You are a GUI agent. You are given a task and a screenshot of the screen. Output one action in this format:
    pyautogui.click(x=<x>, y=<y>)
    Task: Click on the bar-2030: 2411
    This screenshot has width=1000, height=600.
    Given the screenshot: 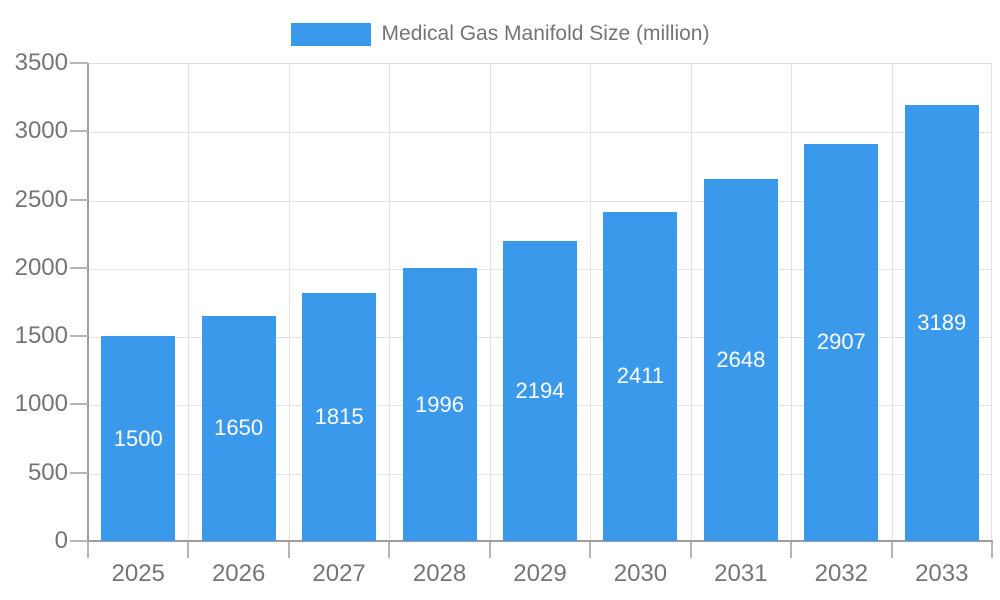 What is the action you would take?
    pyautogui.click(x=640, y=376)
    